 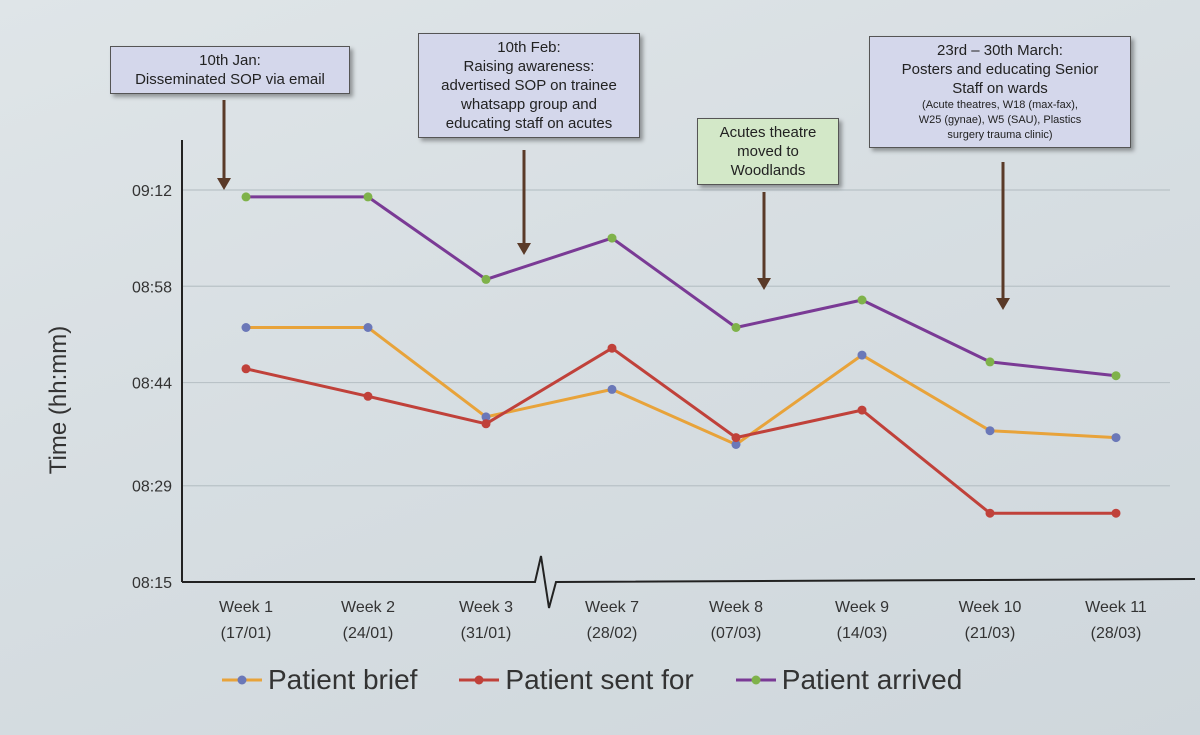 I want to click on legend-swatch-patient-sent-for, so click(x=479, y=680).